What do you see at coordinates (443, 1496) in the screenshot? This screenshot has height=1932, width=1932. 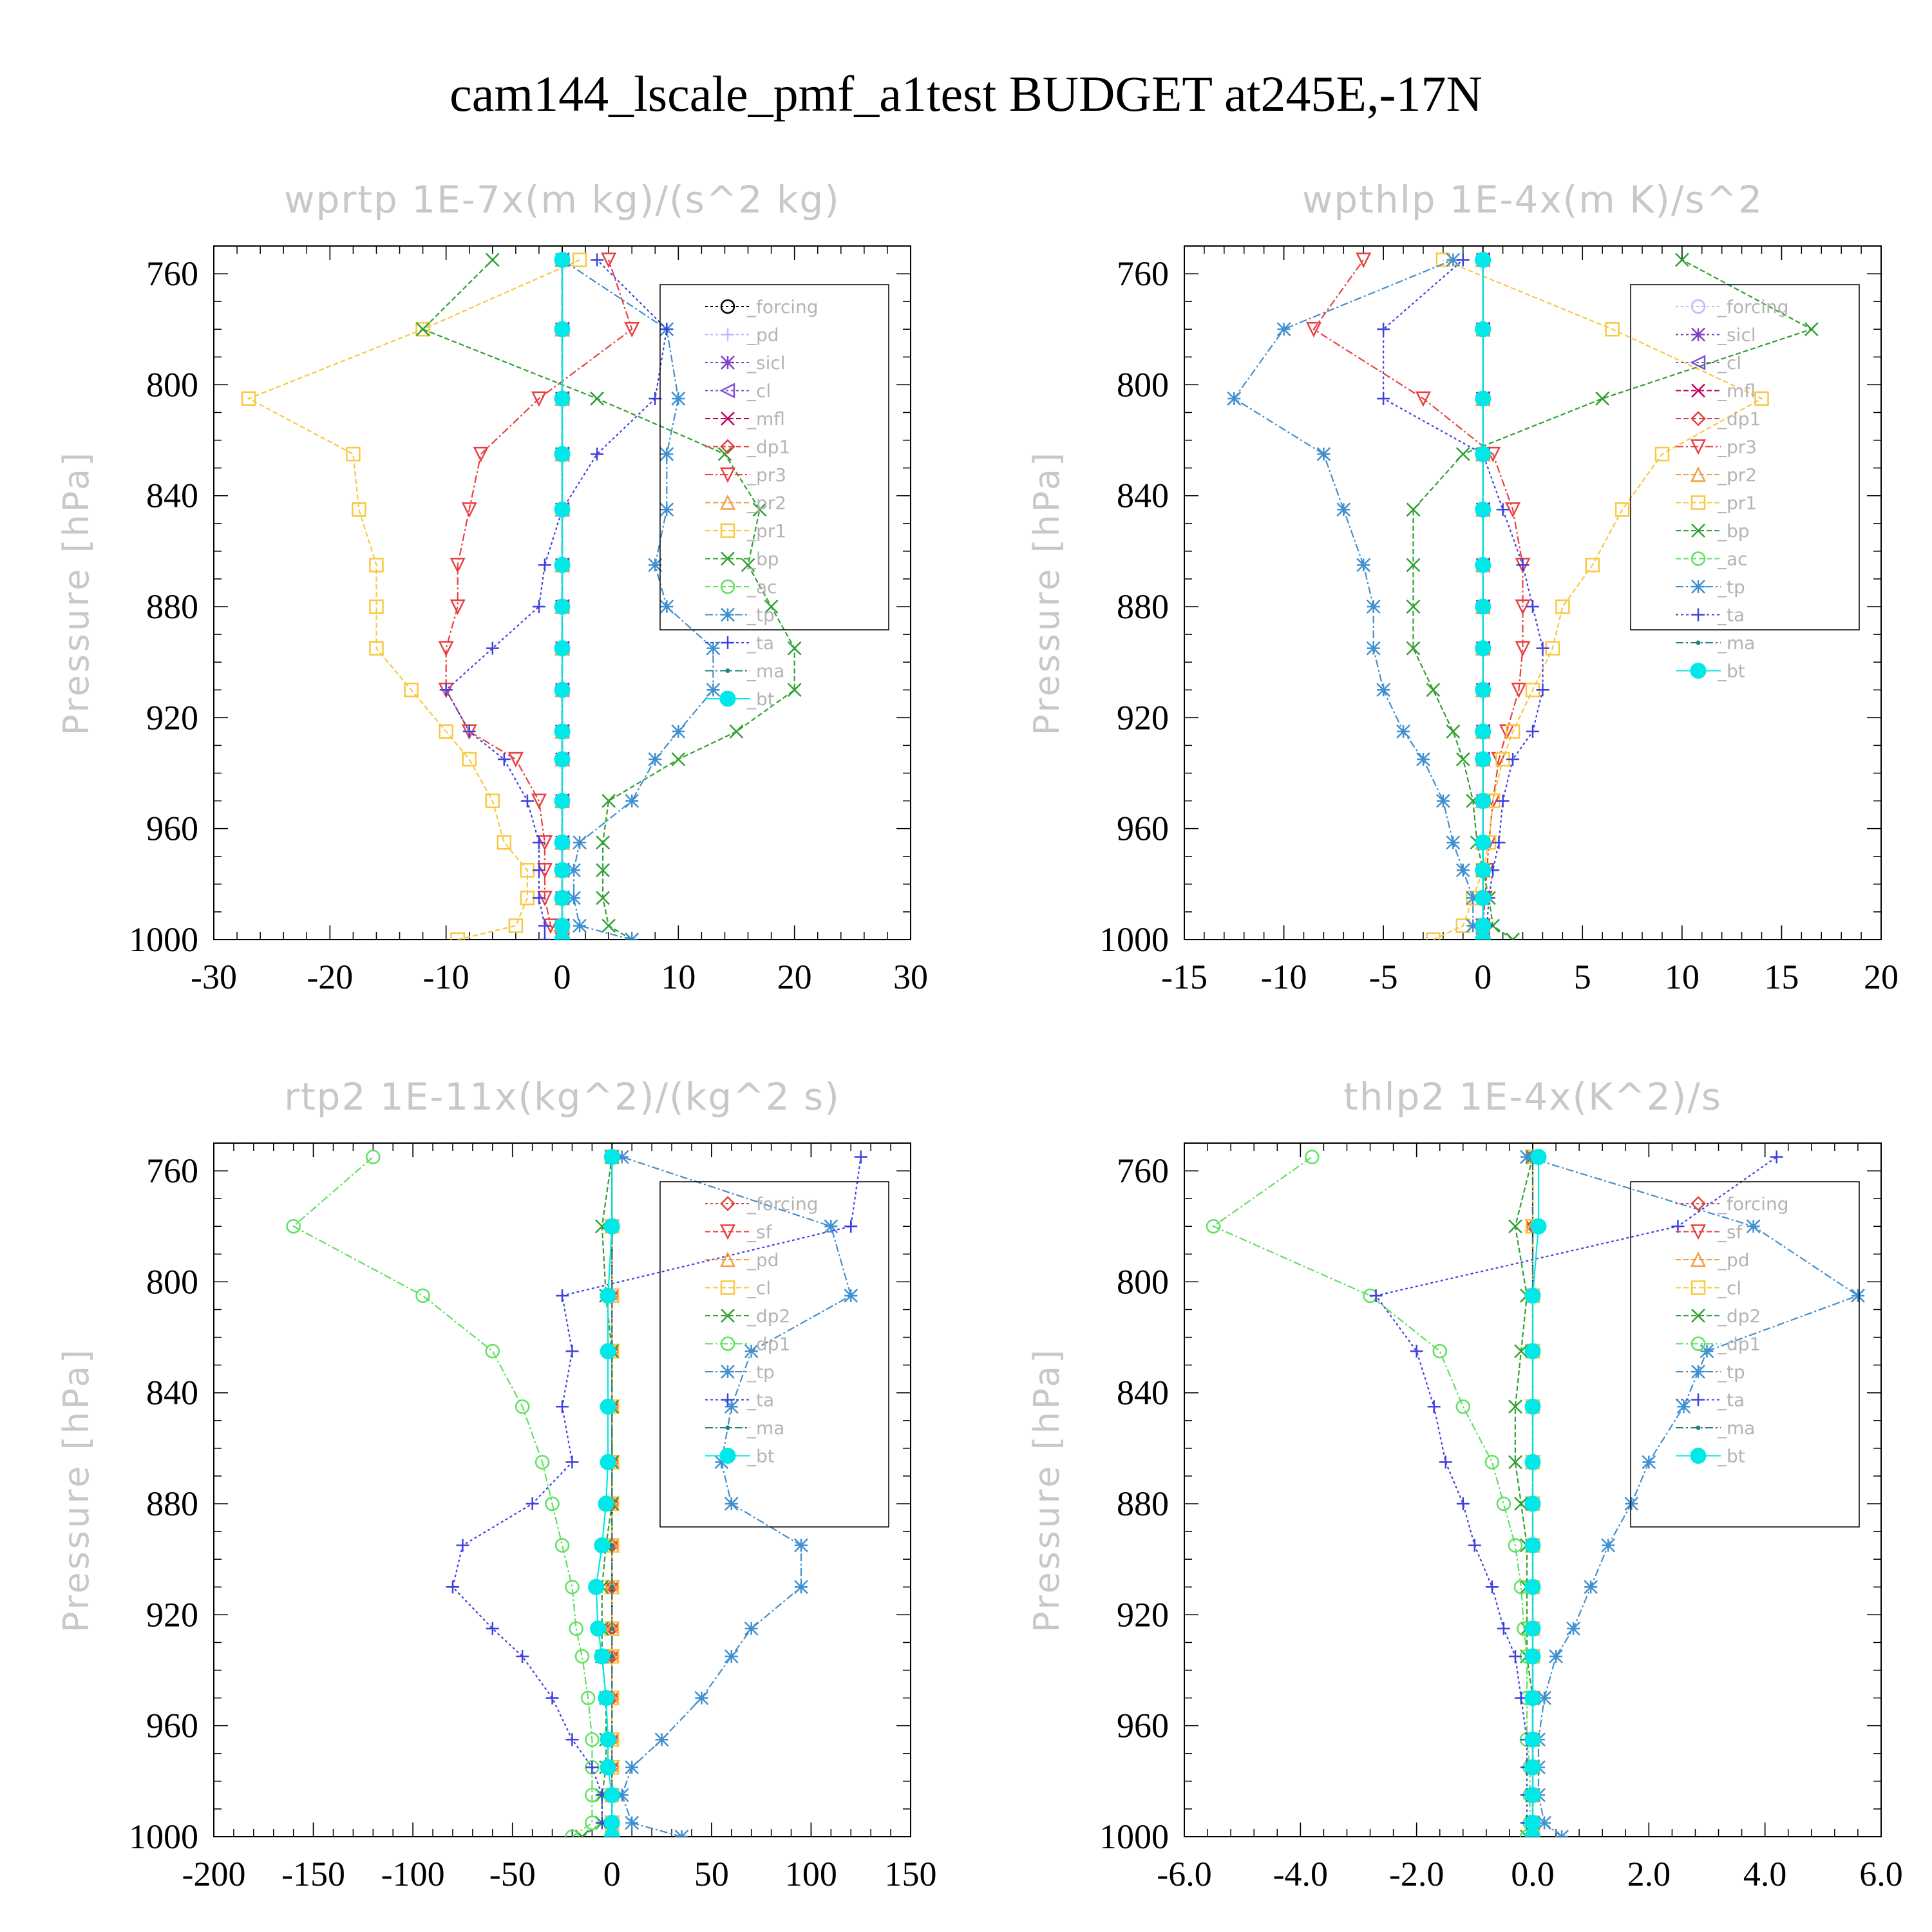 I see `series-line` at bounding box center [443, 1496].